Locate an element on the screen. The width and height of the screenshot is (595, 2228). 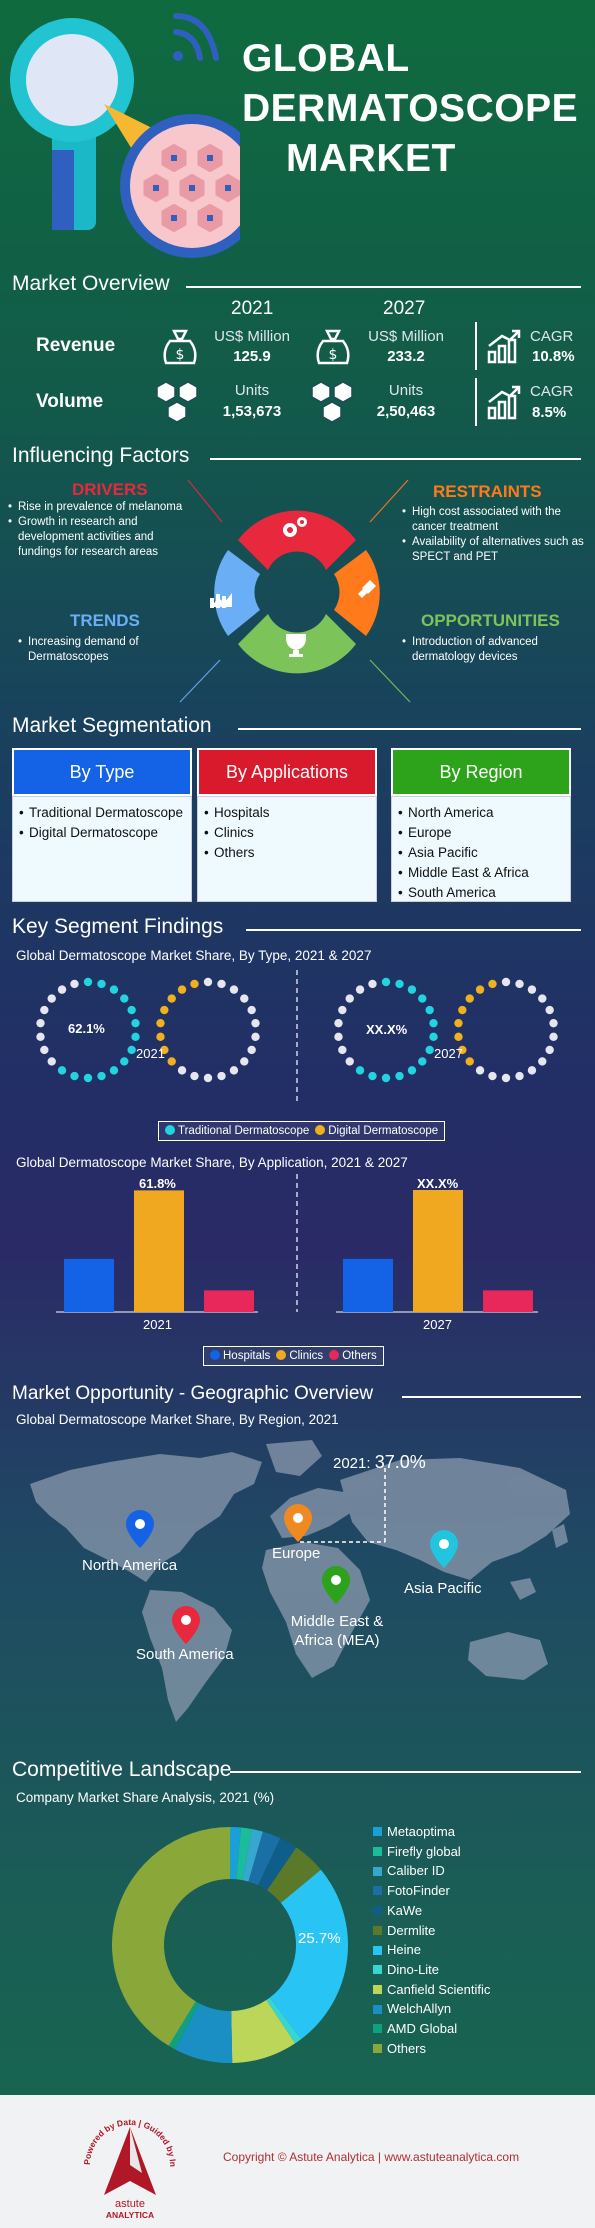
legend-item: Traditional Dermatoscope is located at coordinates (237, 1131).